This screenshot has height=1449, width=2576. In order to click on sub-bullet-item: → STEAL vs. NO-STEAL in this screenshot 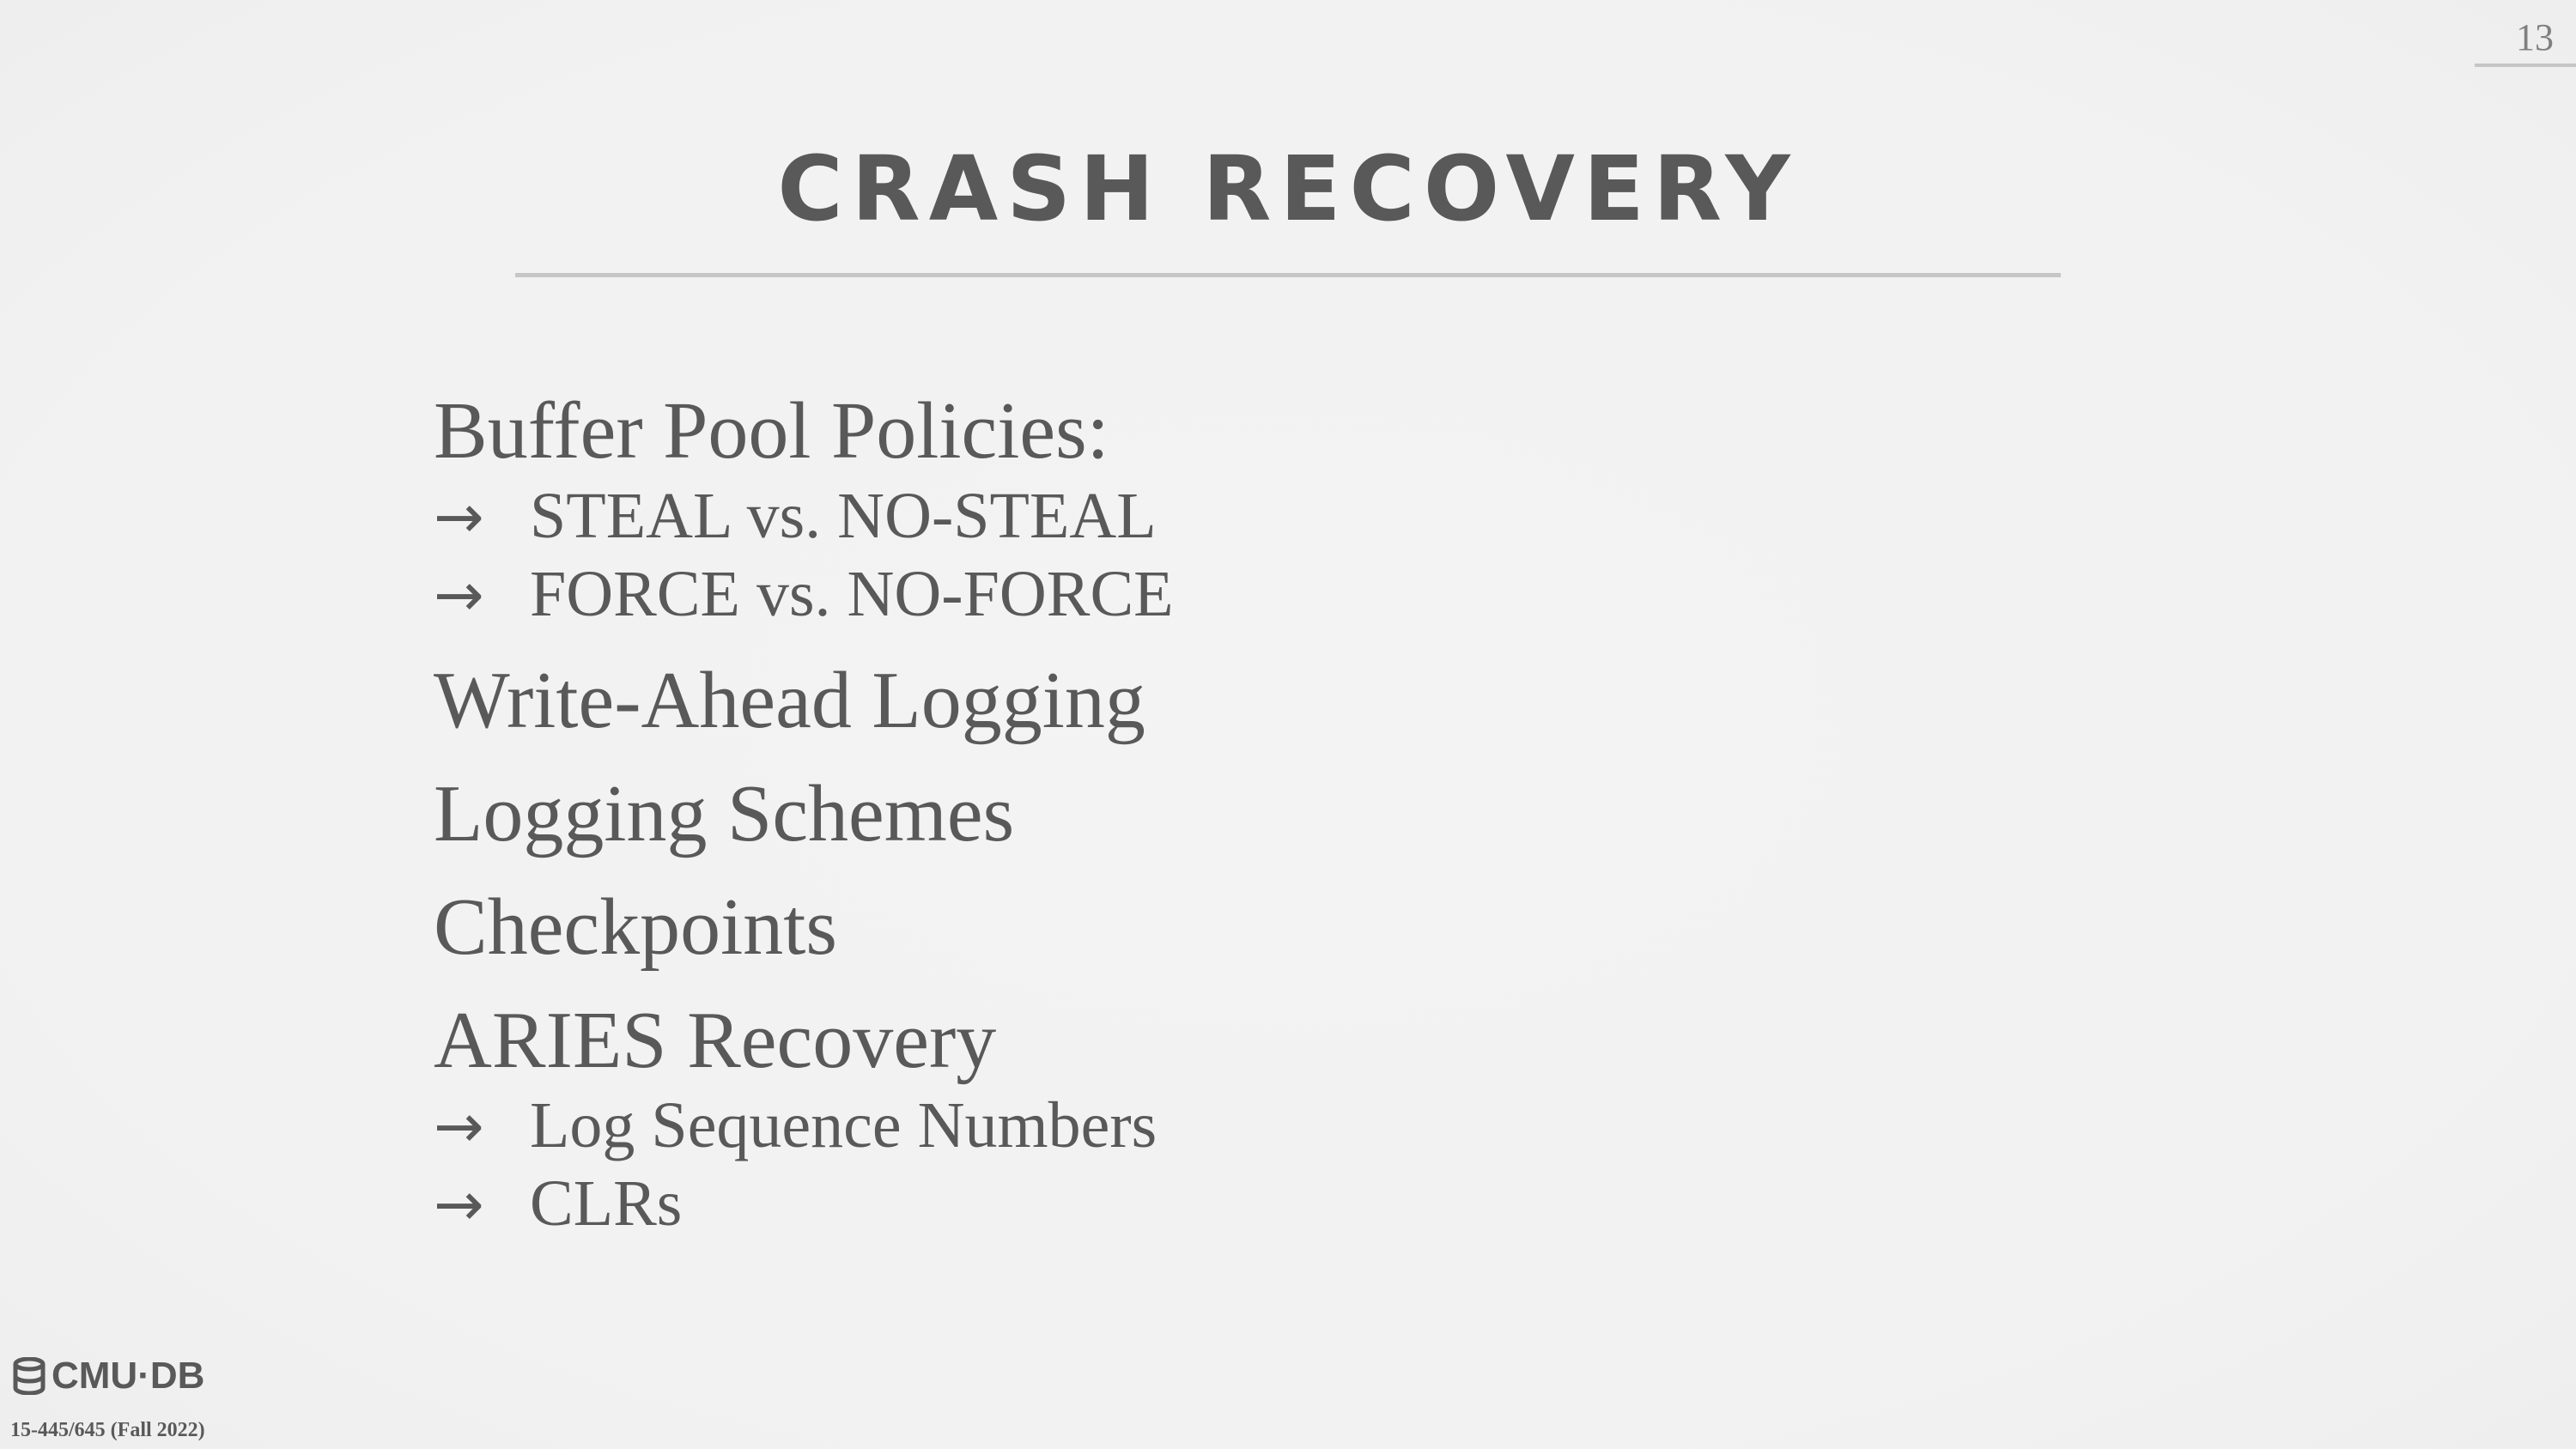, I will do `click(1292, 516)`.